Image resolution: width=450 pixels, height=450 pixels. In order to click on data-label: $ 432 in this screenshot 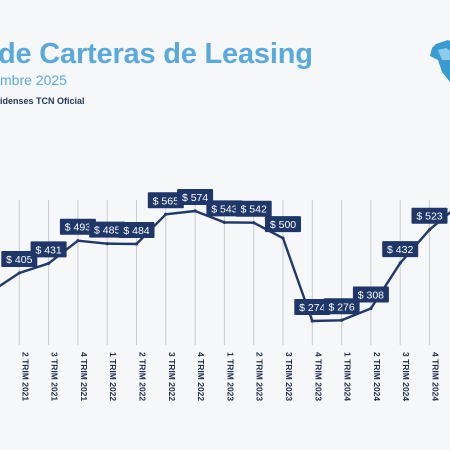, I will do `click(400, 250)`.